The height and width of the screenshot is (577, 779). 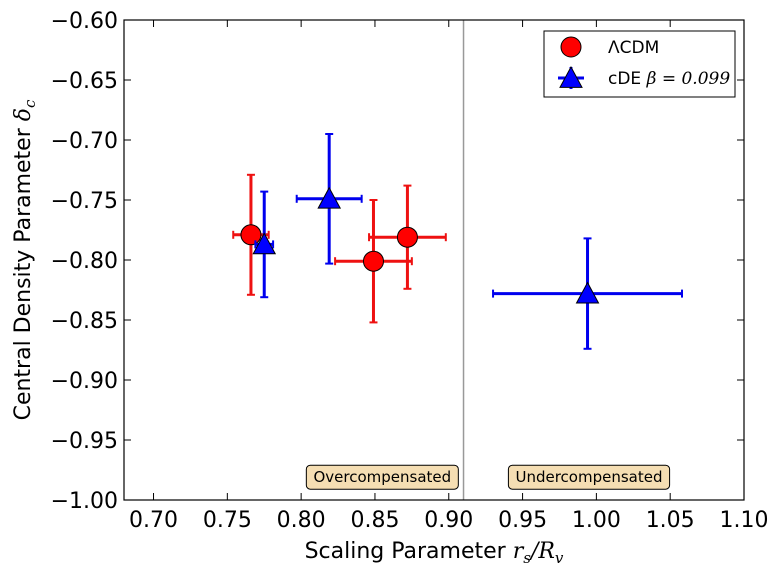 I want to click on x-axis-title-math-sub: s, so click(x=527, y=558).